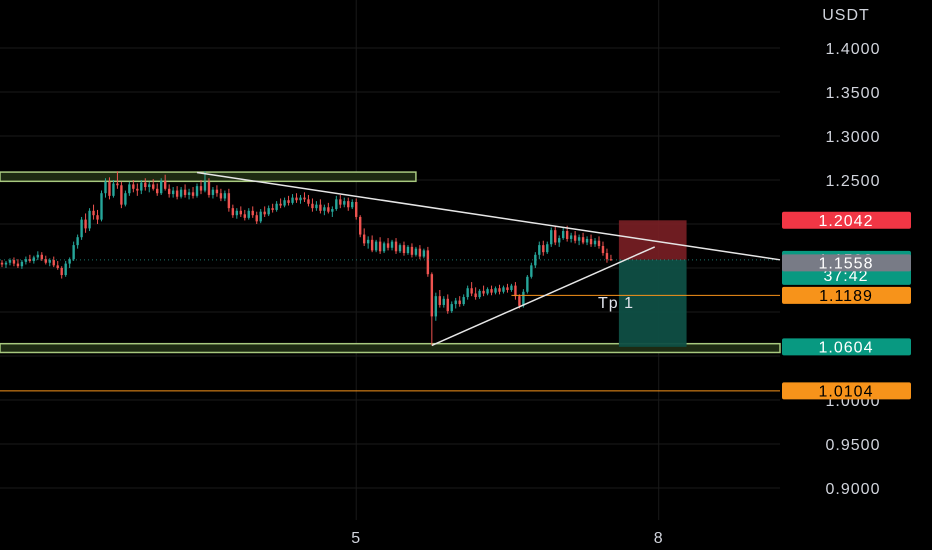 The image size is (932, 550). I want to click on countdown-timer: 37:42, so click(845, 276).